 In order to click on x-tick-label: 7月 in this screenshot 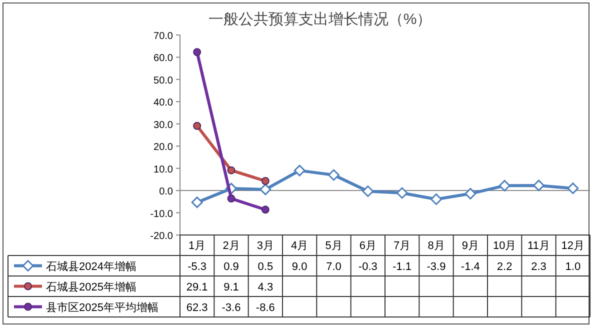, I will do `click(402, 246)`.